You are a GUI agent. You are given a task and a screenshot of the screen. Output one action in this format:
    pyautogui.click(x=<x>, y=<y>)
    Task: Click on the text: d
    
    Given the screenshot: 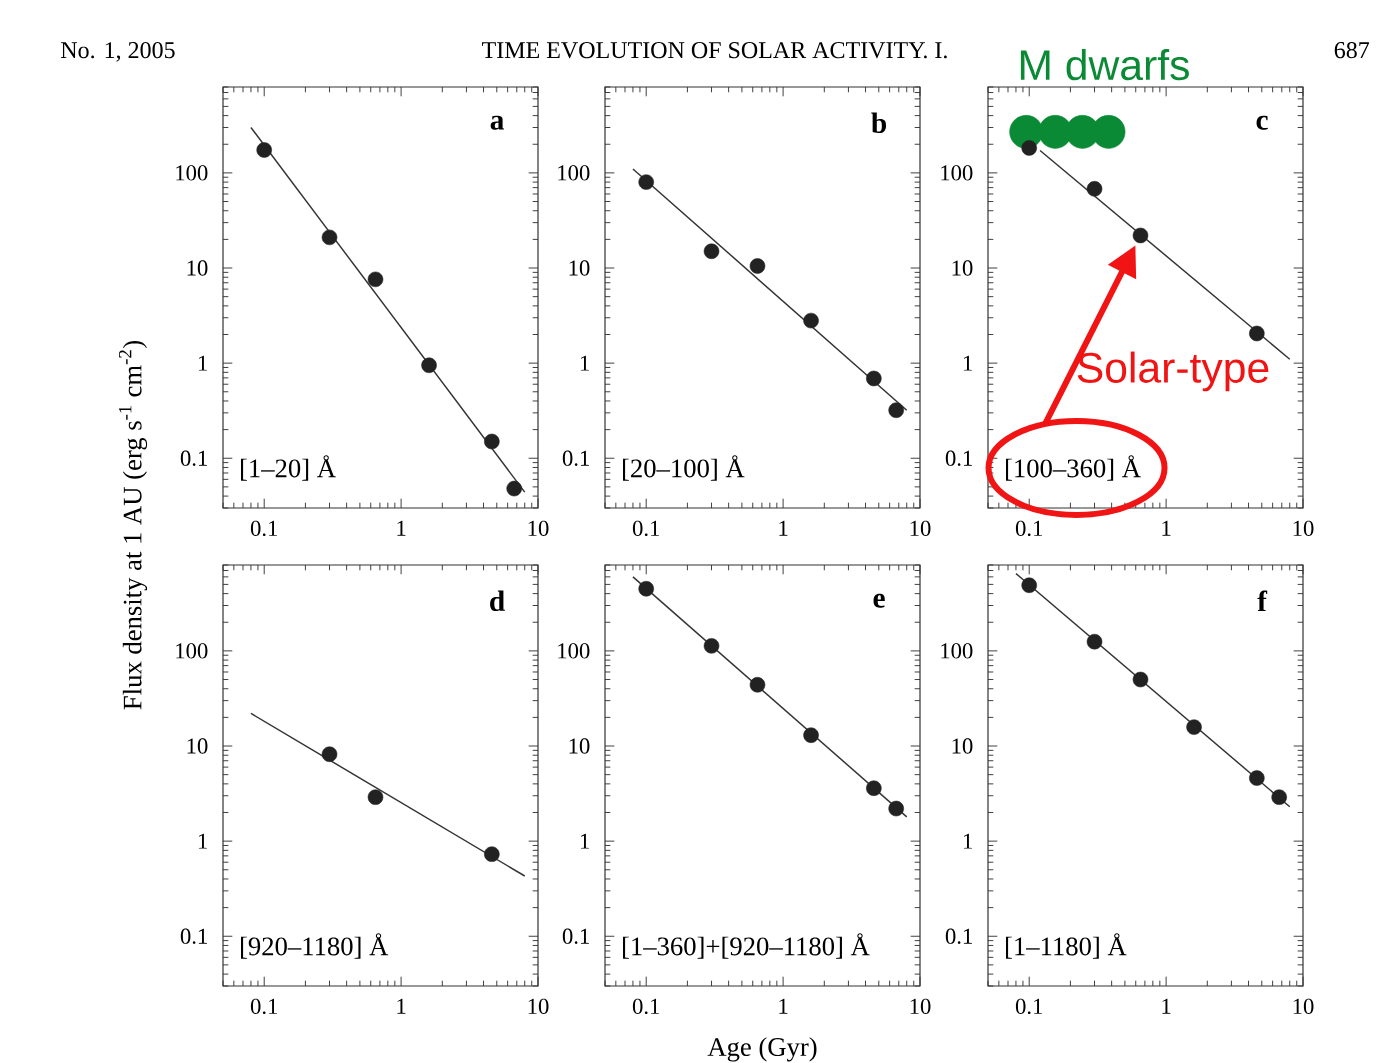 What is the action you would take?
    pyautogui.click(x=497, y=601)
    